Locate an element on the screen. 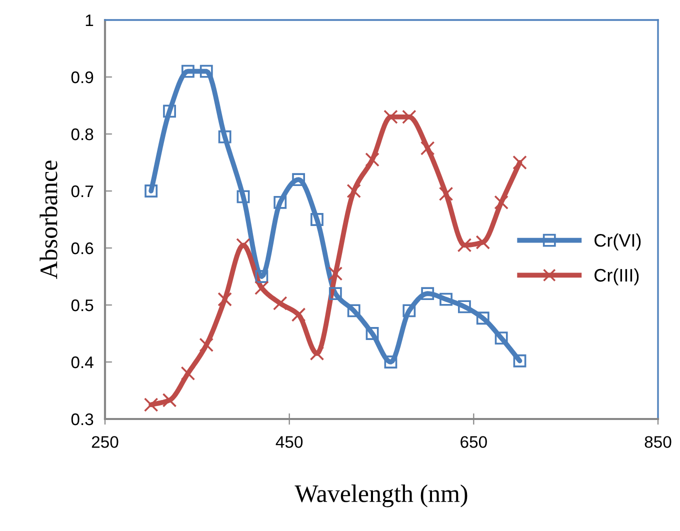 This screenshot has height=531, width=680. y-axis-title: Absorbance is located at coordinates (49, 219).